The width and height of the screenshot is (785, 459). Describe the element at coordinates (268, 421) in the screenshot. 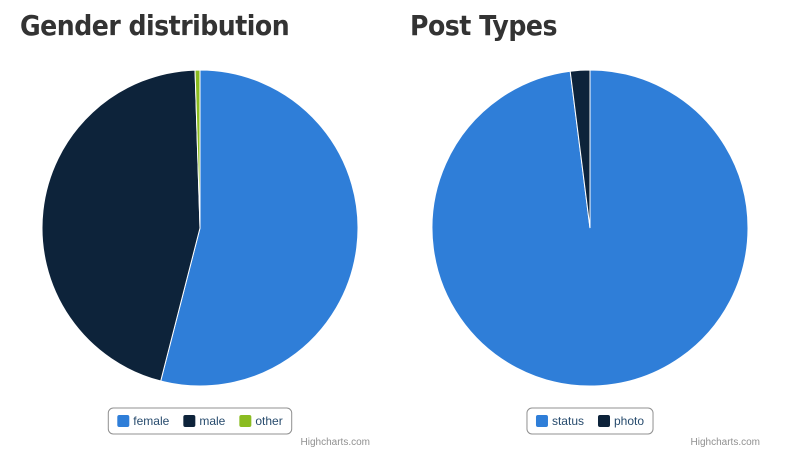

I see `legend-label: other` at that location.